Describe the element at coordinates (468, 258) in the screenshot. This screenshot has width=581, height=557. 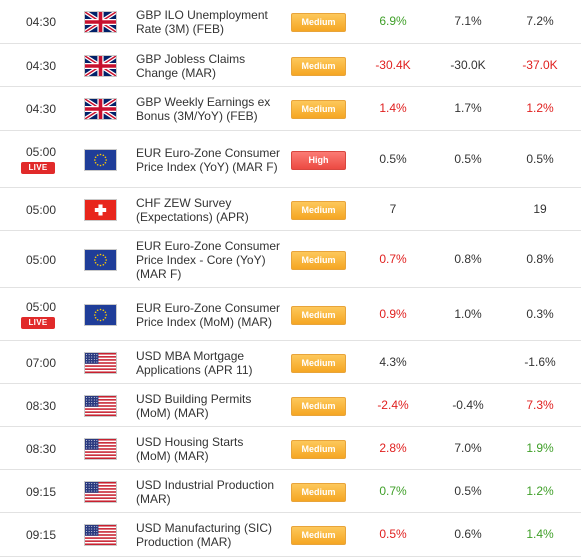
I see `forecast-value: 0.8%` at that location.